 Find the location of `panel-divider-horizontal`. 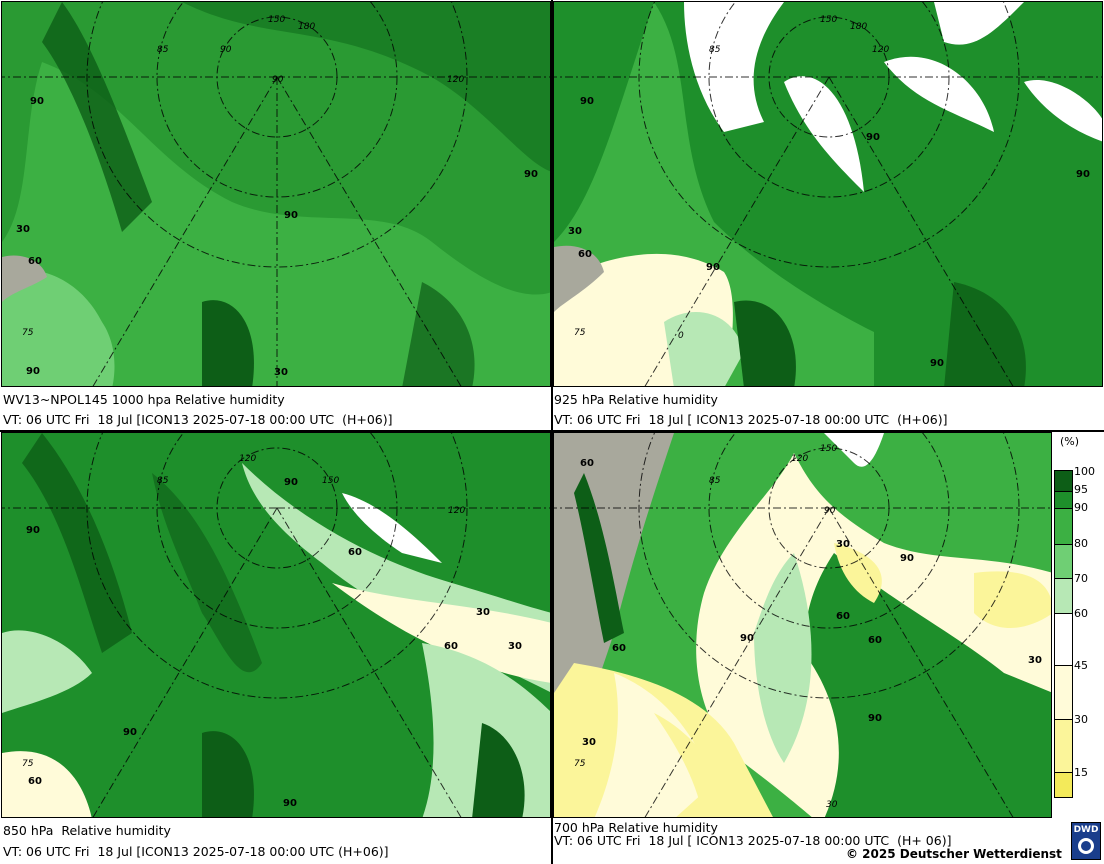

panel-divider-horizontal is located at coordinates (552, 431).